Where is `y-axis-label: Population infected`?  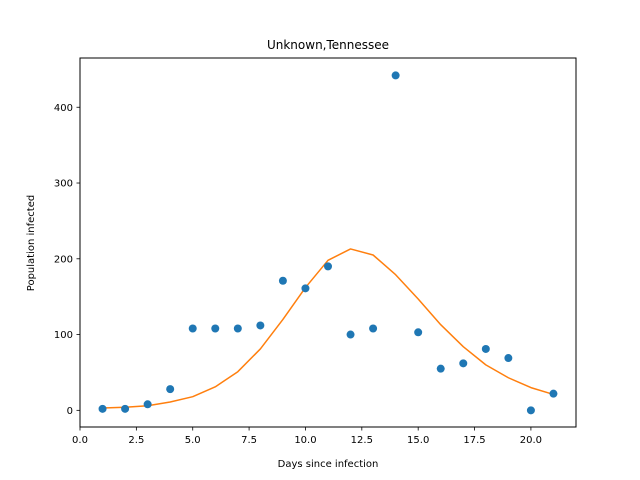 y-axis-label: Population infected is located at coordinates (31, 243).